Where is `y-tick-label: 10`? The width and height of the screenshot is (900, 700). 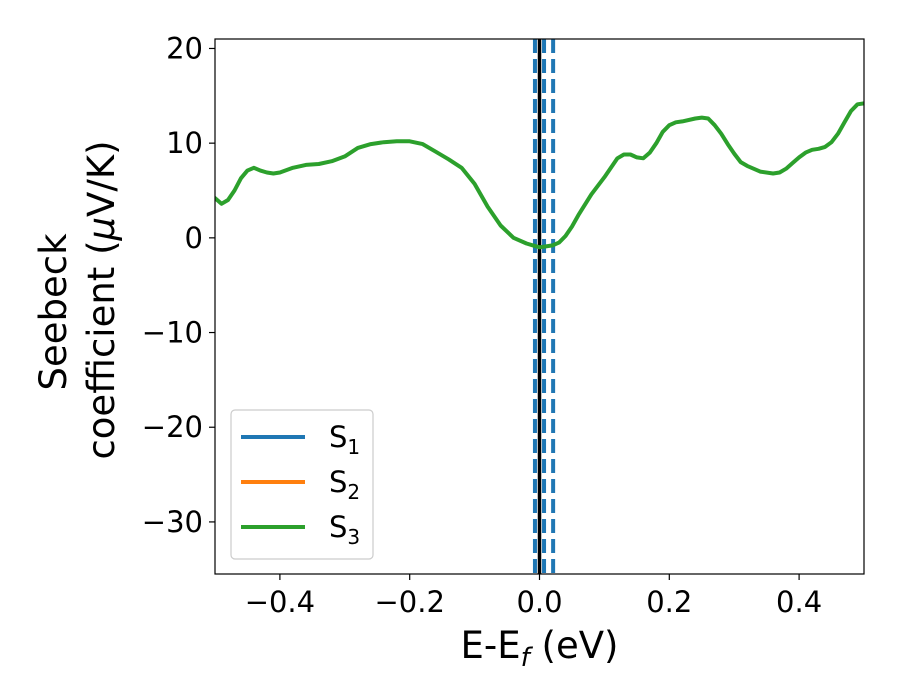
y-tick-label: 10 is located at coordinates (184, 143).